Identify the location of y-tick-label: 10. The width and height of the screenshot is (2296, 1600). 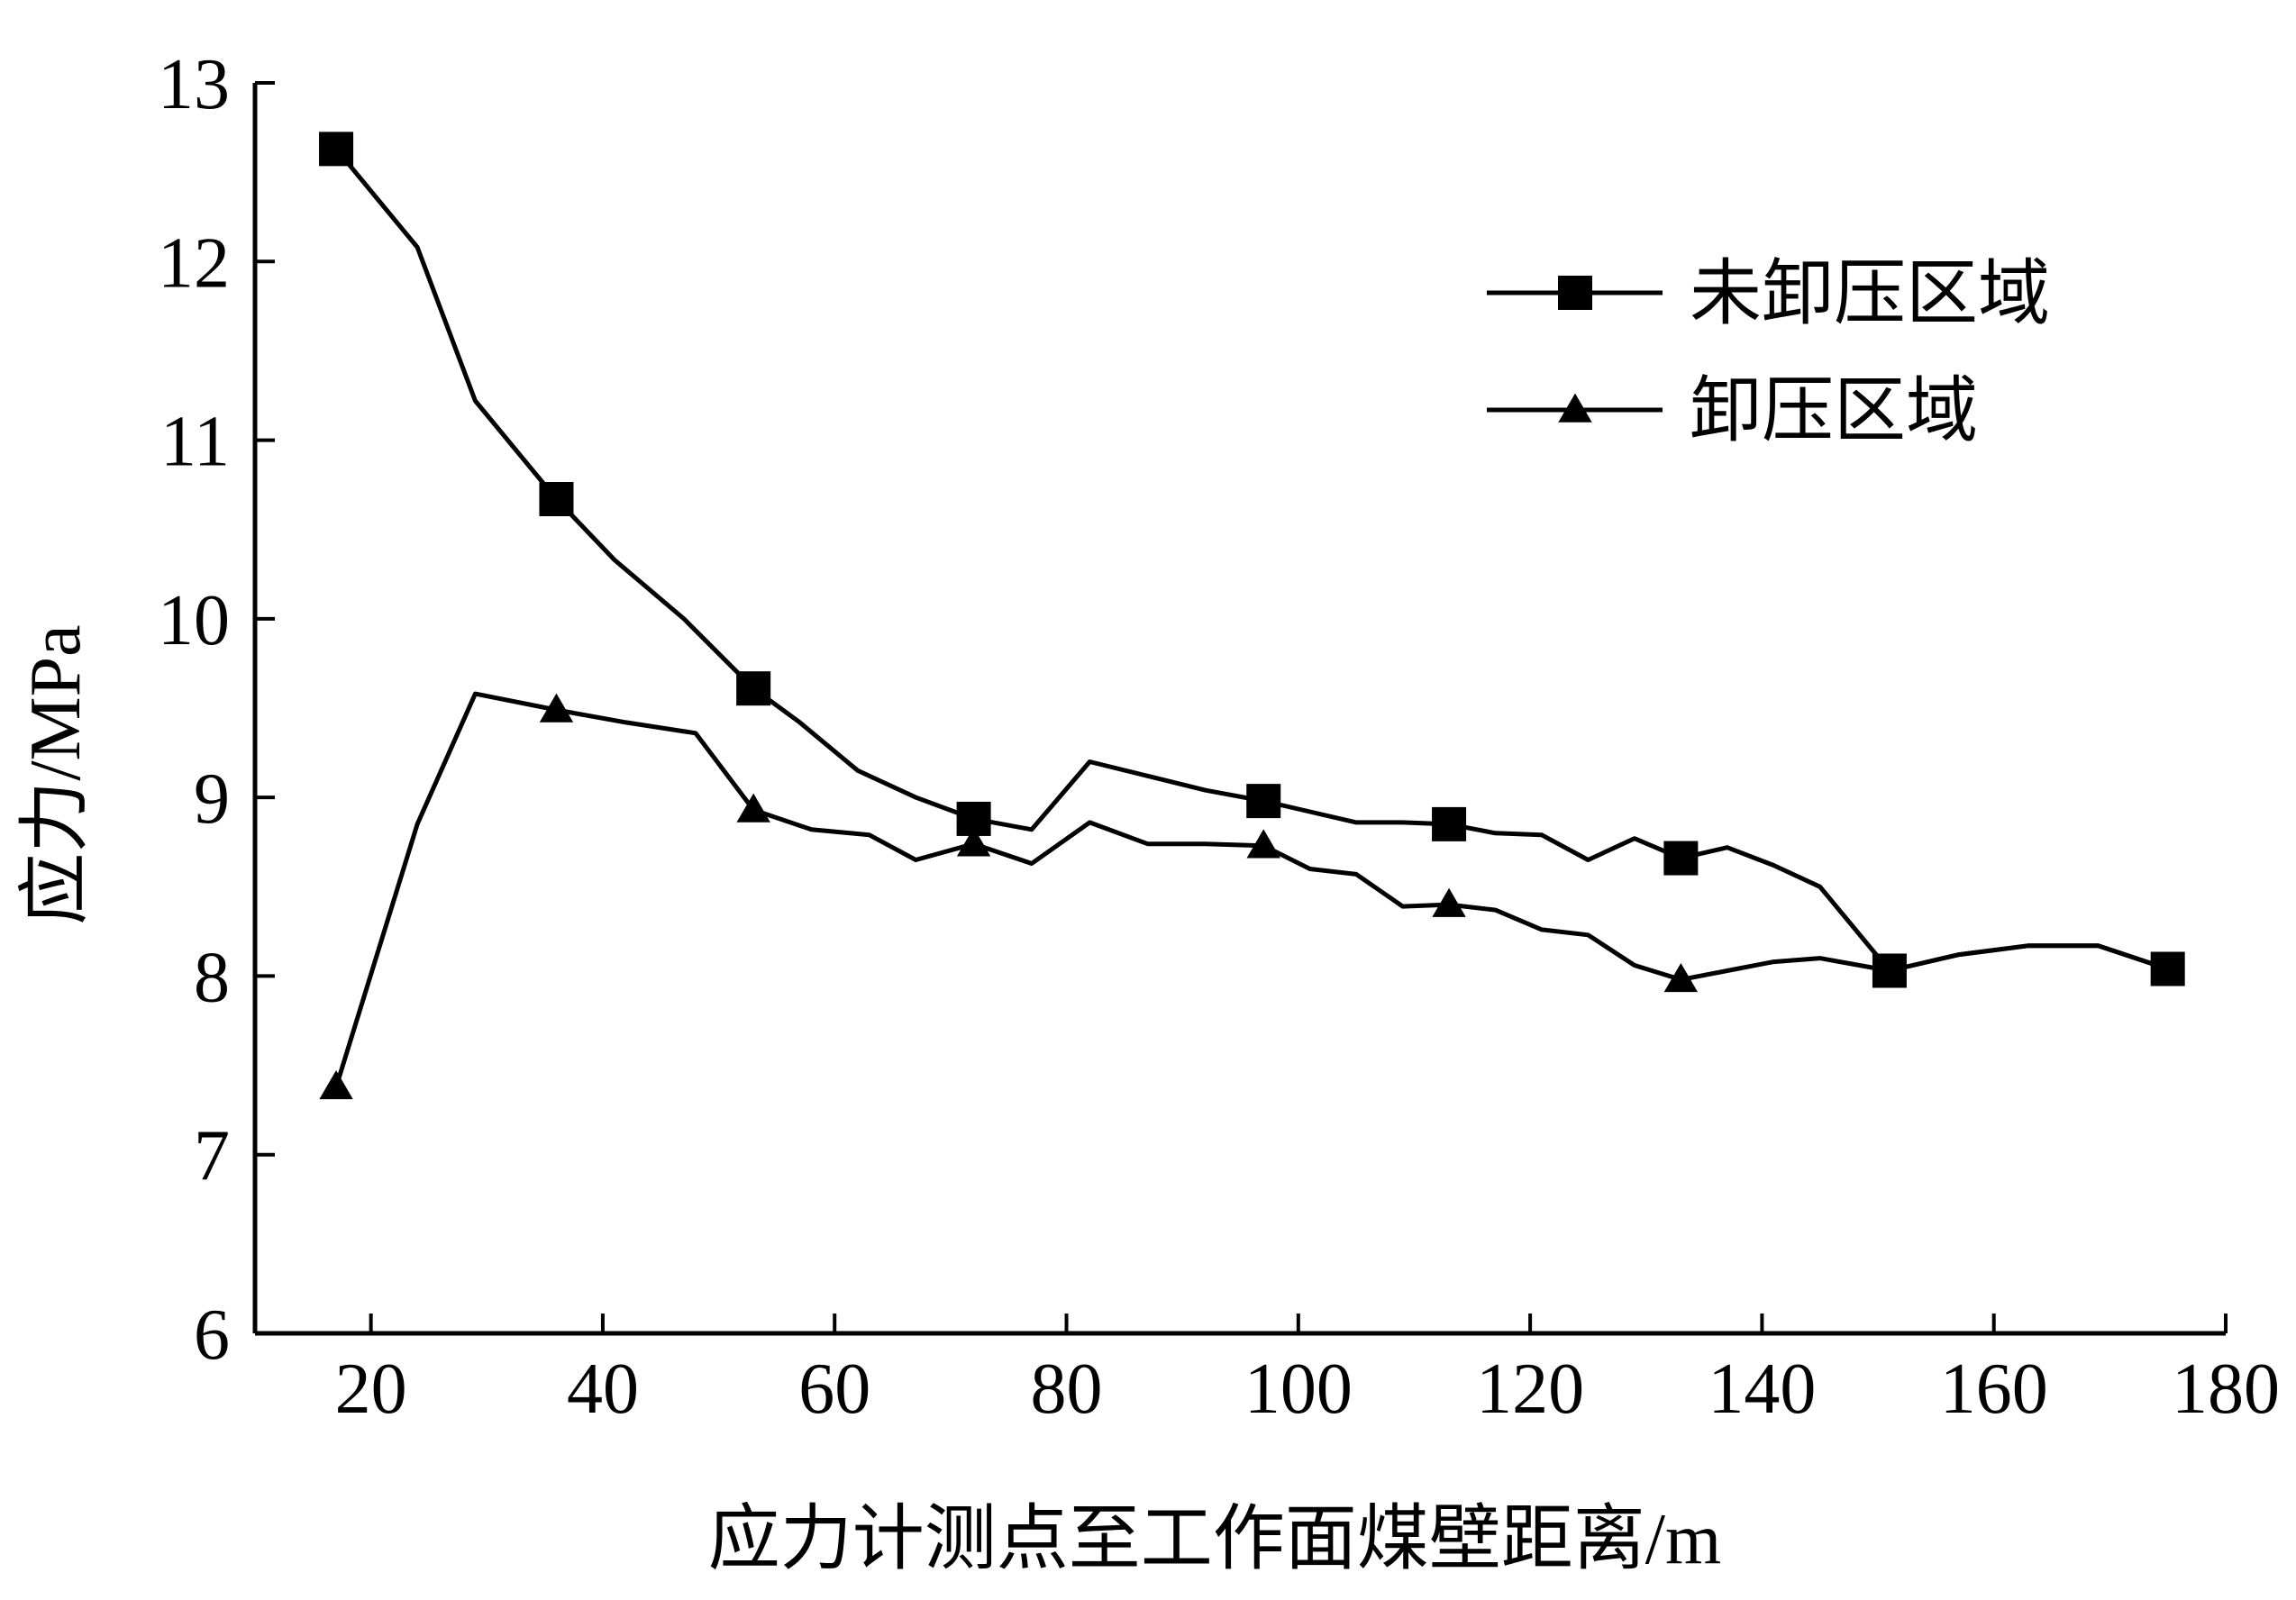
(194, 621).